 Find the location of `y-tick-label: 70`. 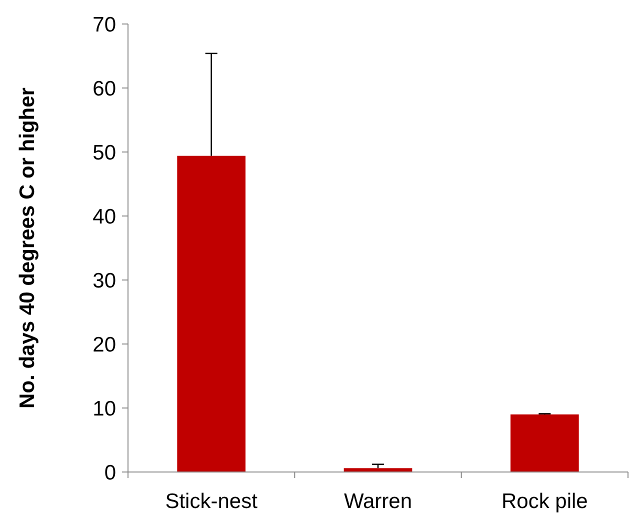

y-tick-label: 70 is located at coordinates (104, 24).